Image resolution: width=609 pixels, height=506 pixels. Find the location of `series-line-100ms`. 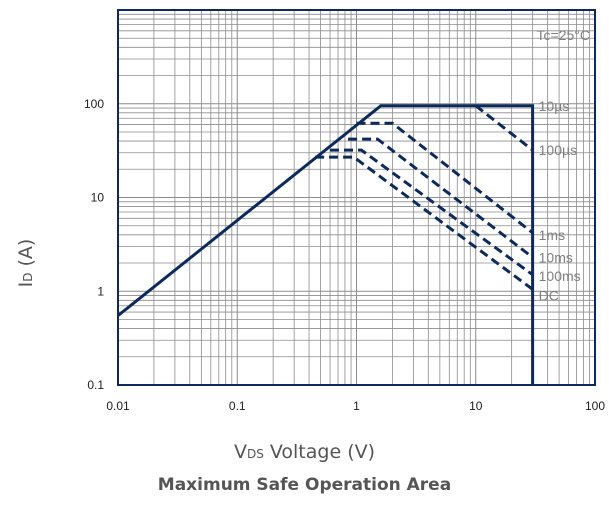

series-line-100ms is located at coordinates (432, 212).